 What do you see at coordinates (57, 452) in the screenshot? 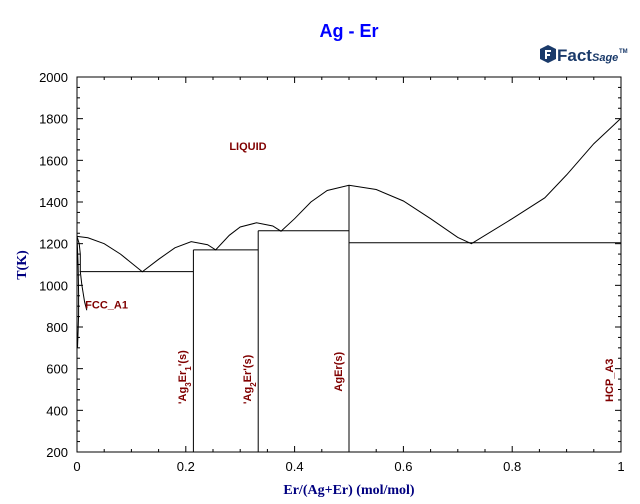
I see `y-tick-label: 200` at bounding box center [57, 452].